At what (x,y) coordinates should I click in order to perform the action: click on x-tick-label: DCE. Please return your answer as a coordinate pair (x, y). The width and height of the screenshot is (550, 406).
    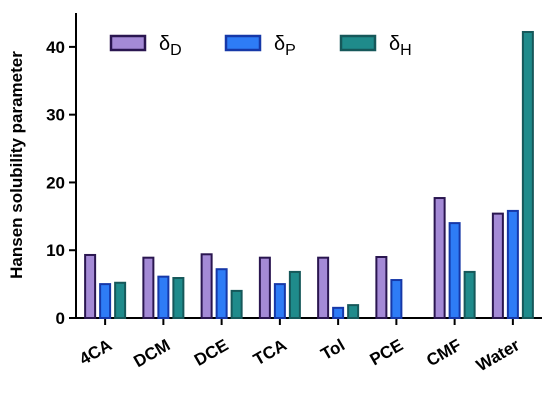
    Looking at the image, I should click on (211, 352).